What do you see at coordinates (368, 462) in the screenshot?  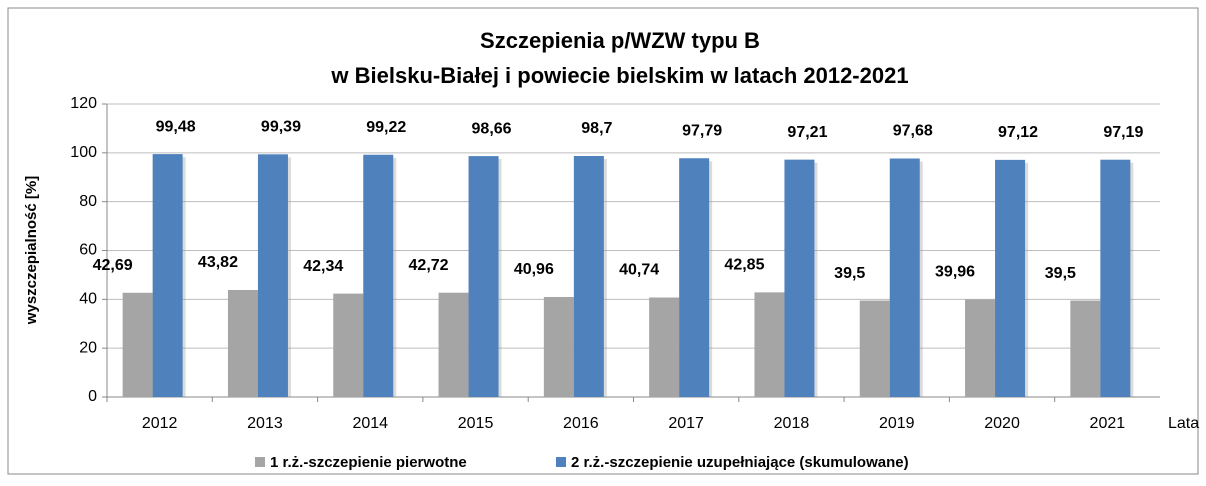 I see `legend-label: 1 r.ż.-szczepienie pierwotne` at bounding box center [368, 462].